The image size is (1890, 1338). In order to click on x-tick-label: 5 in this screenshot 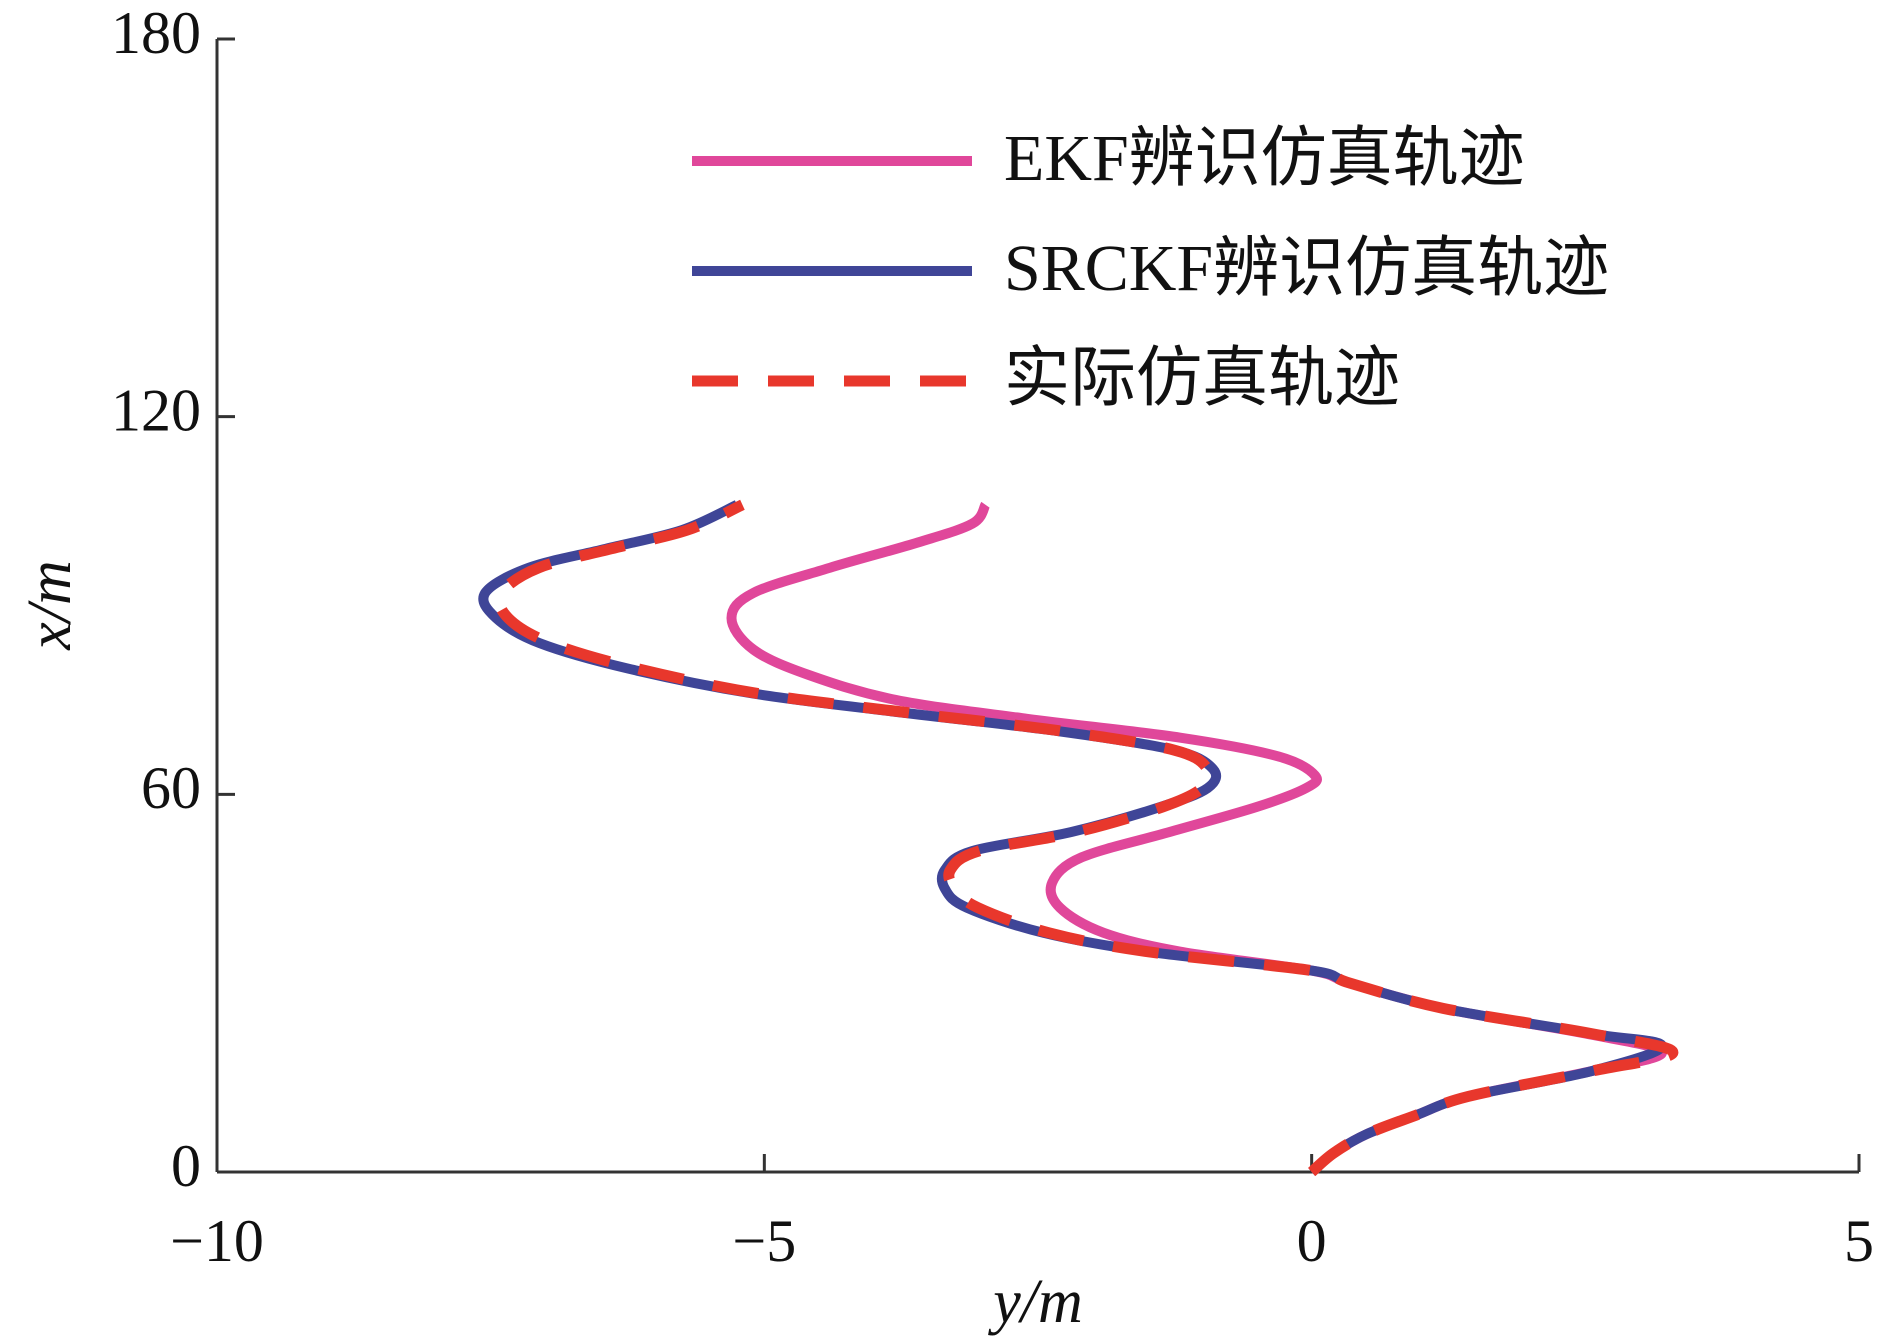, I will do `click(1859, 1241)`.